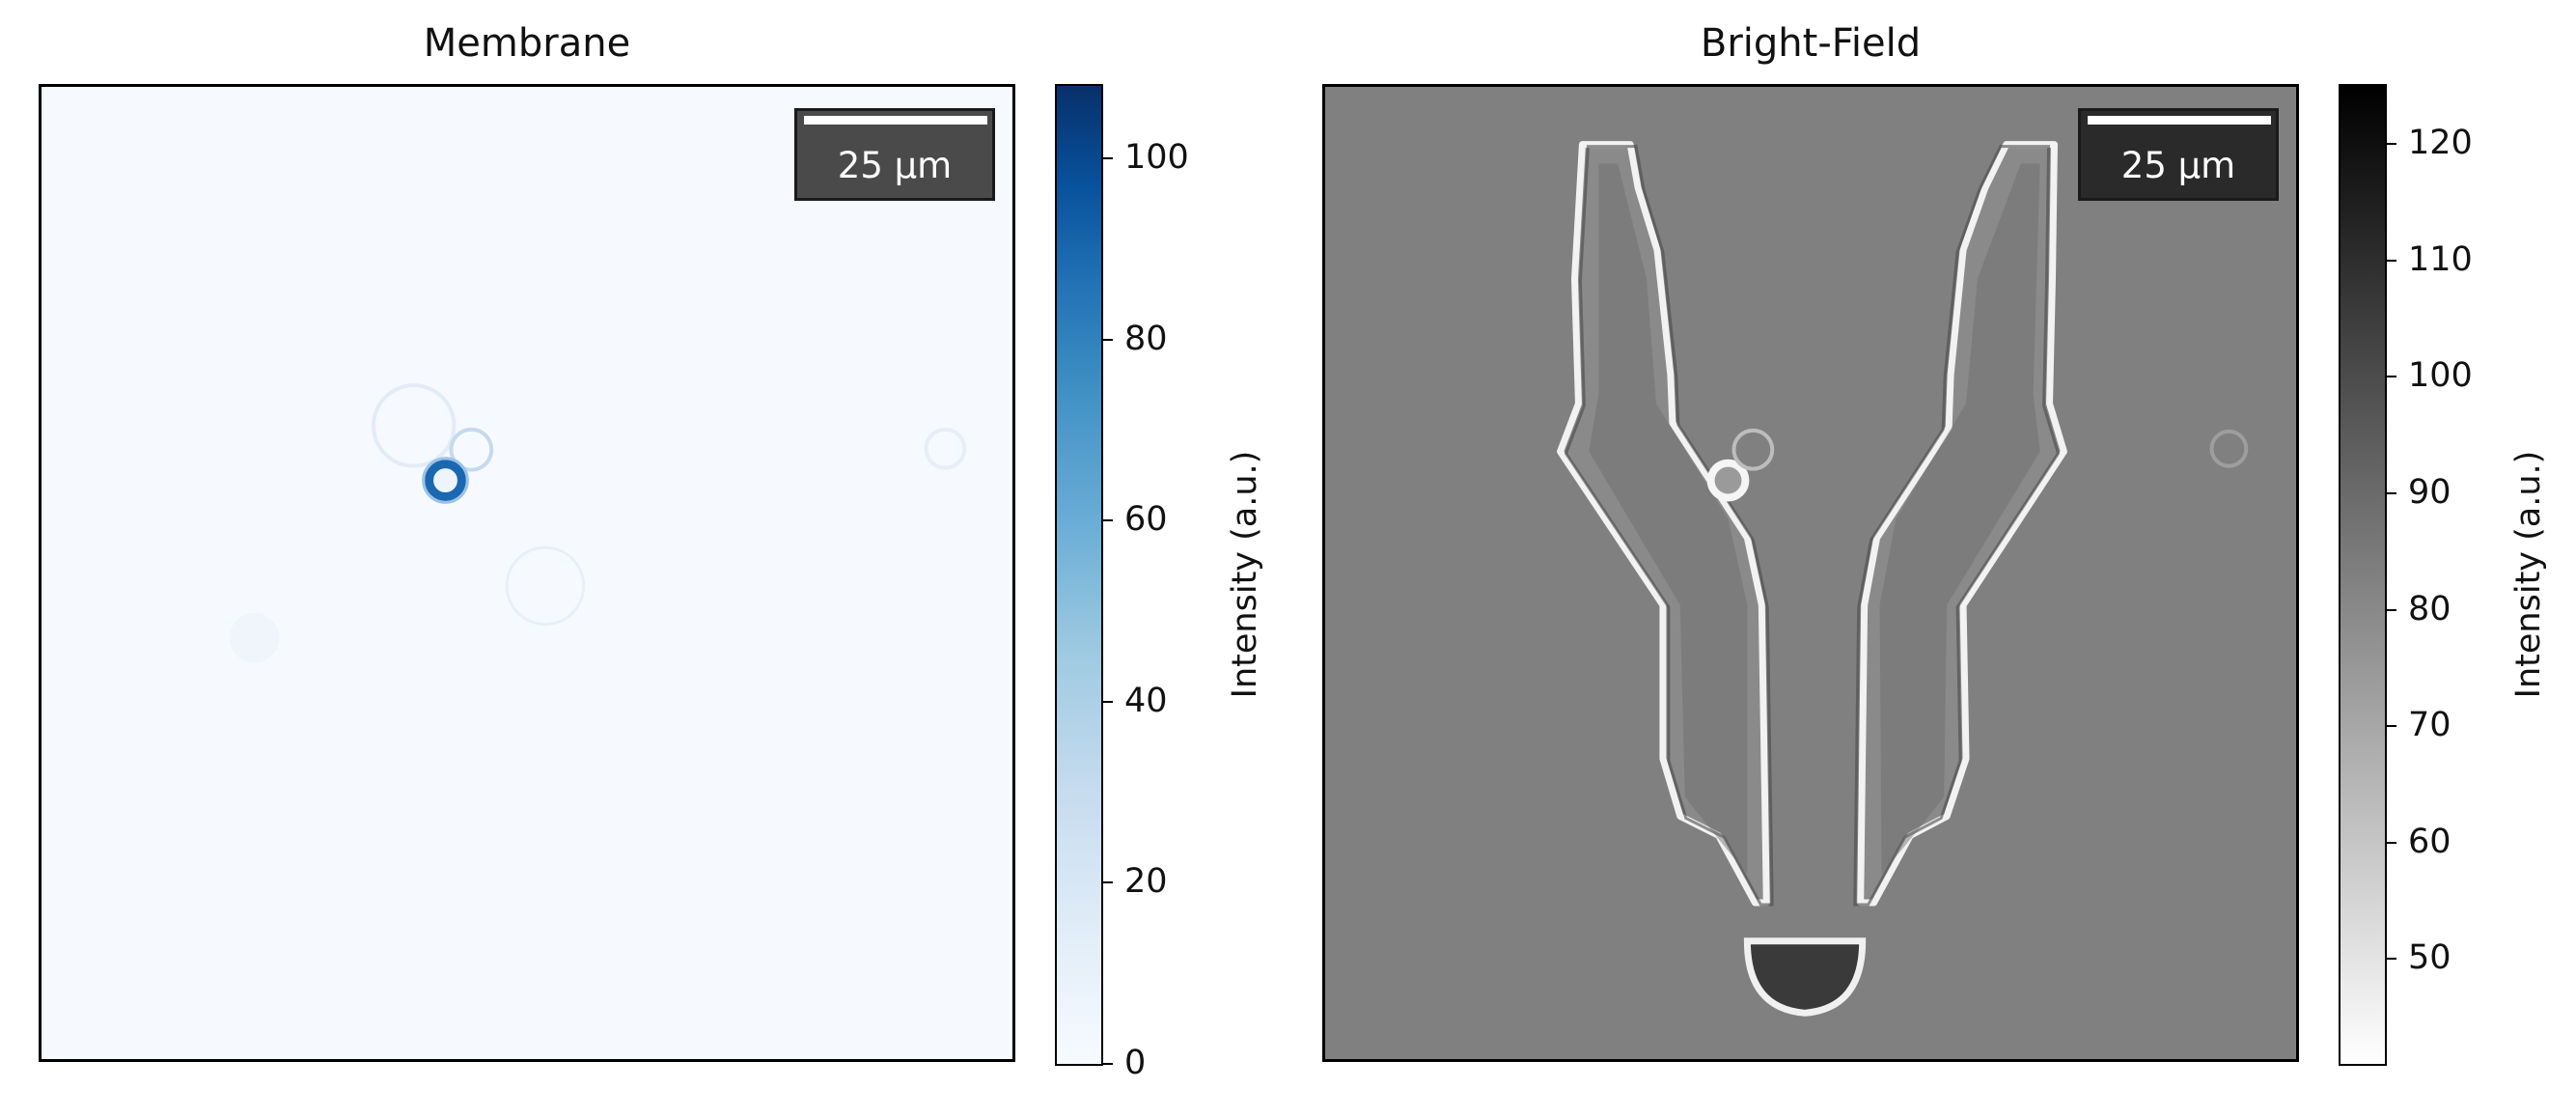 The image size is (2576, 1117). Describe the element at coordinates (2429, 493) in the screenshot. I see `colorbar-tick-label: 90` at that location.